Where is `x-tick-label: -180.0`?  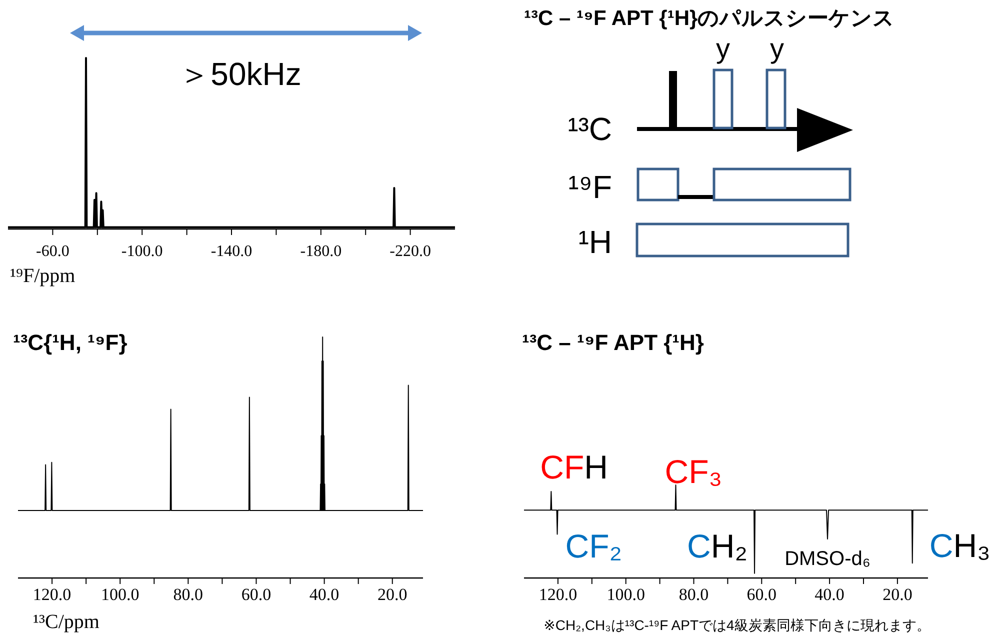
x-tick-label: -180.0 is located at coordinates (321, 251).